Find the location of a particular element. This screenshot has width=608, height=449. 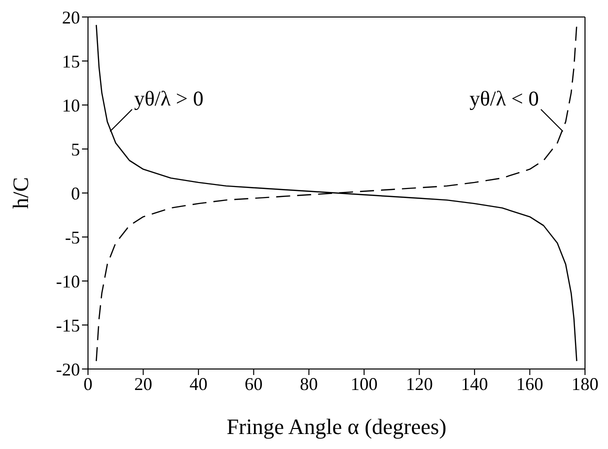

x-tick-label: 20 is located at coordinates (143, 384).